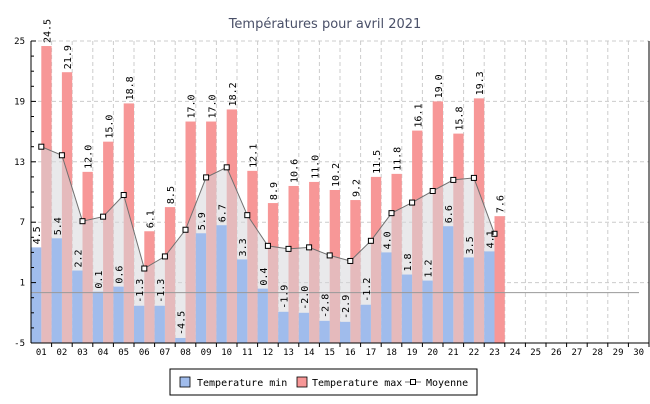 Image resolution: width=650 pixels, height=404 pixels. What do you see at coordinates (19, 344) in the screenshot?
I see `y-tick-label: -5` at bounding box center [19, 344].